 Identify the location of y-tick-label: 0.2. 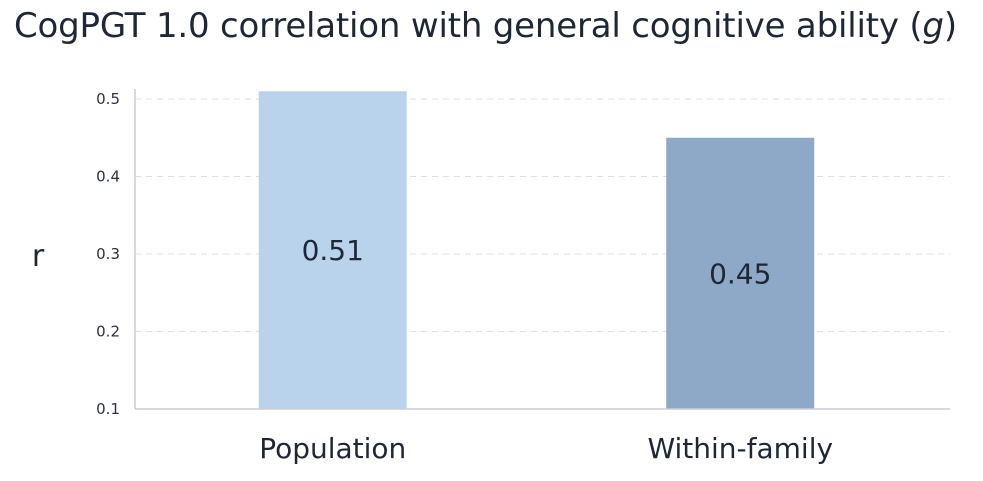
(108, 332).